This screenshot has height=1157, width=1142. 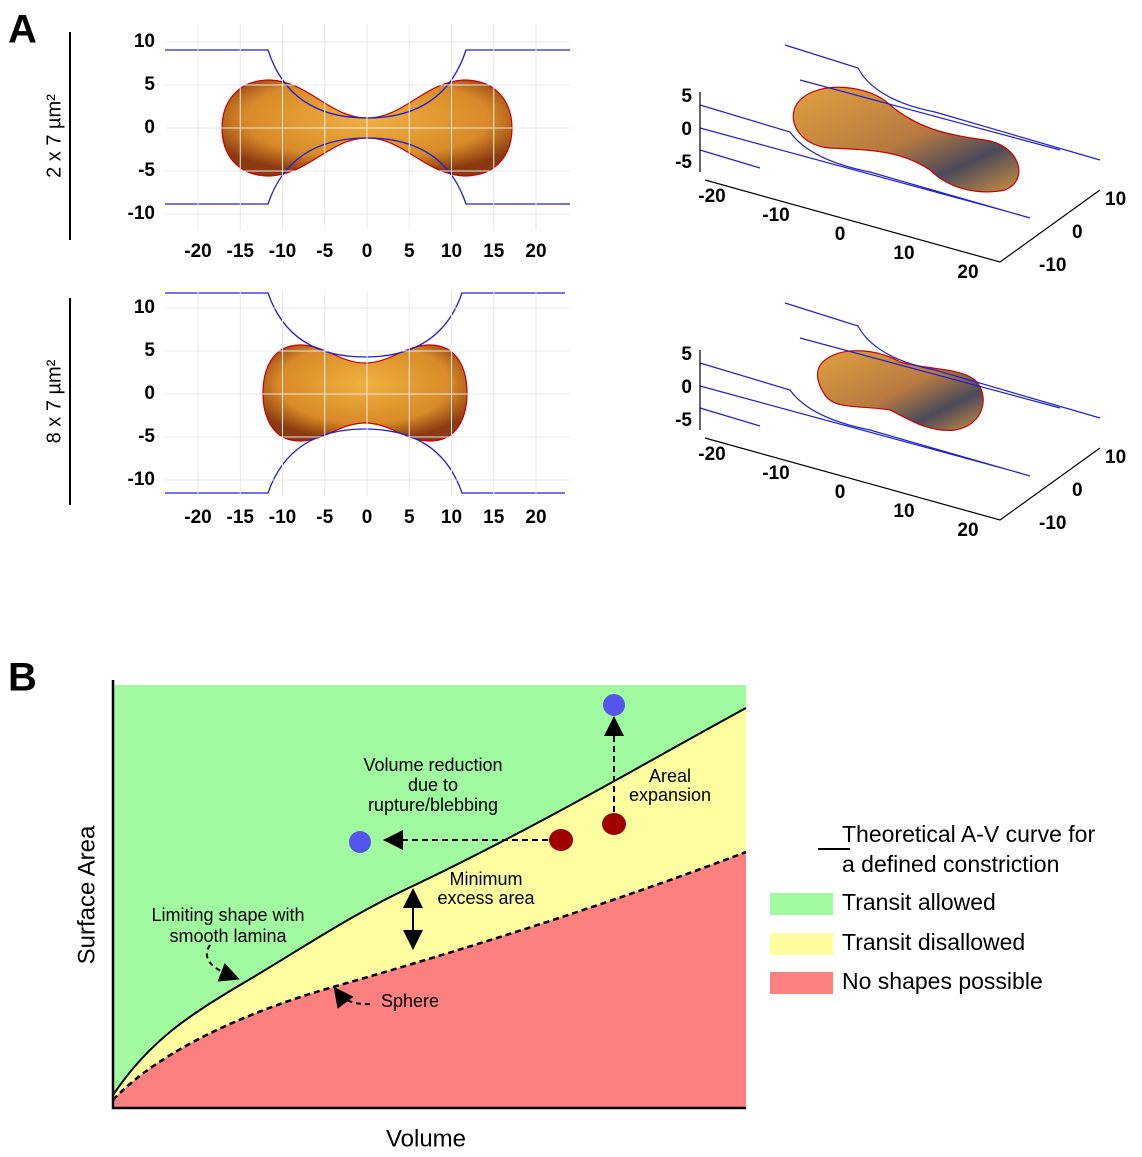 What do you see at coordinates (919, 902) in the screenshot?
I see `legend-label: Transit allowed` at bounding box center [919, 902].